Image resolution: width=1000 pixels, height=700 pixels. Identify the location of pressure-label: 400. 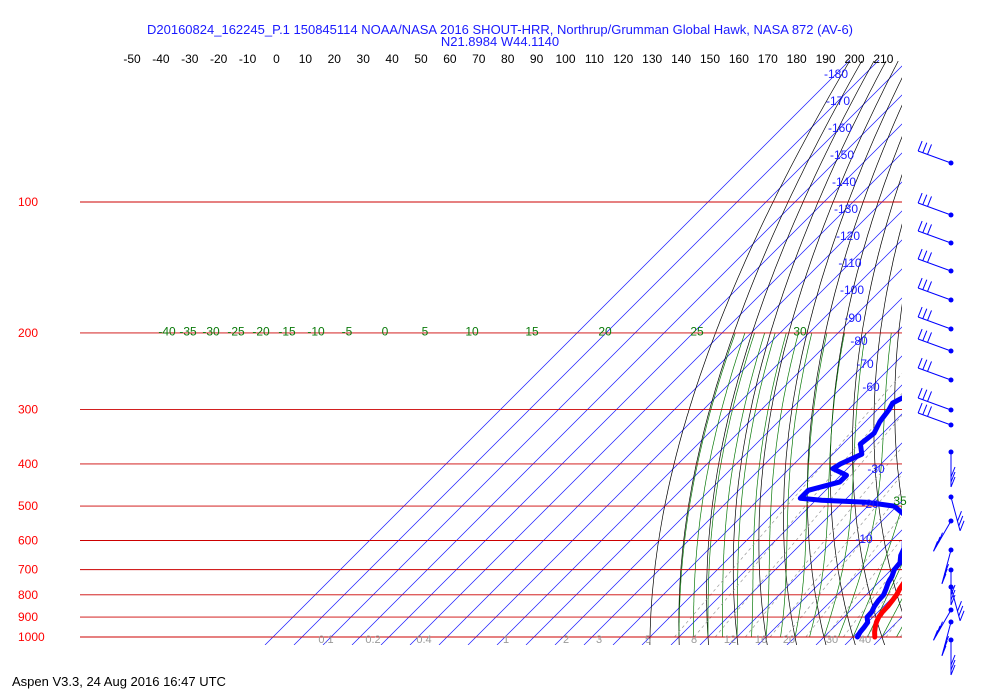
(28, 464).